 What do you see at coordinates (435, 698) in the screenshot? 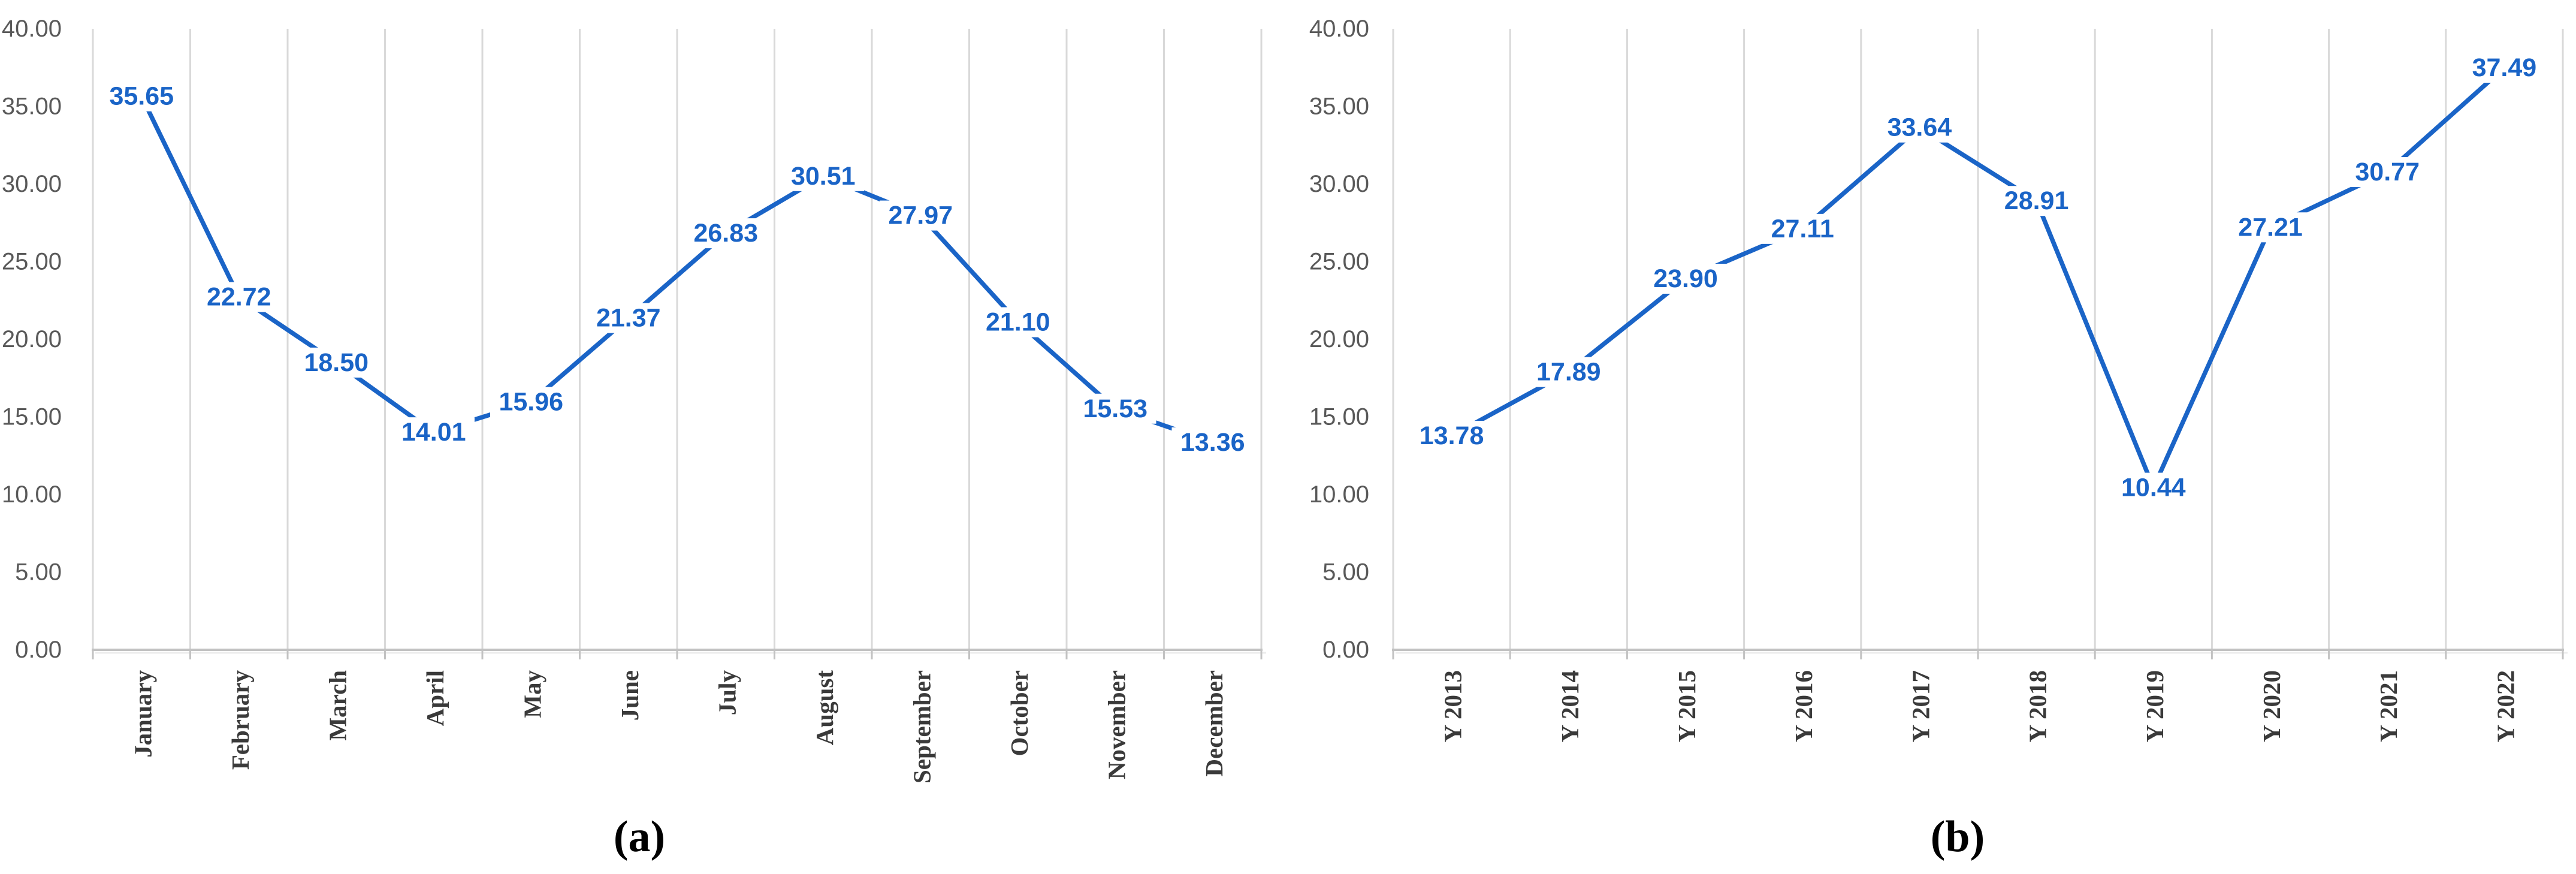
I see `x-tick-label: April` at bounding box center [435, 698].